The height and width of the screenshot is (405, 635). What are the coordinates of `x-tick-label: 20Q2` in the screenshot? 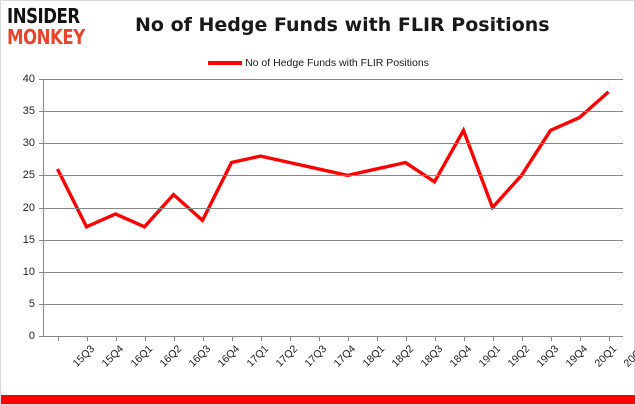 It's located at (628, 356).